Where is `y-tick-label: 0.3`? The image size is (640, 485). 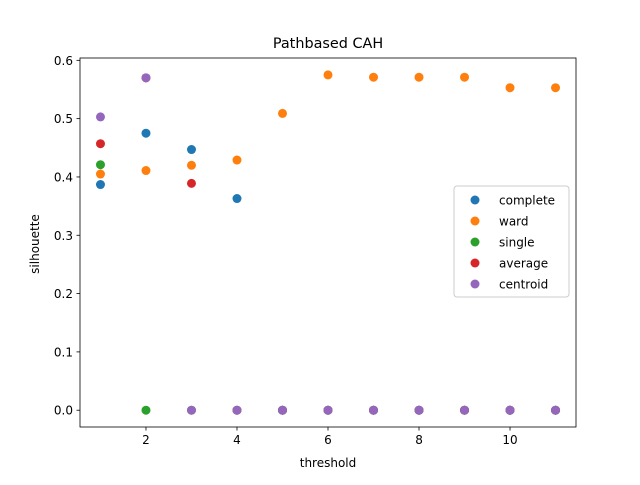
y-tick-label: 0.3 is located at coordinates (63, 236).